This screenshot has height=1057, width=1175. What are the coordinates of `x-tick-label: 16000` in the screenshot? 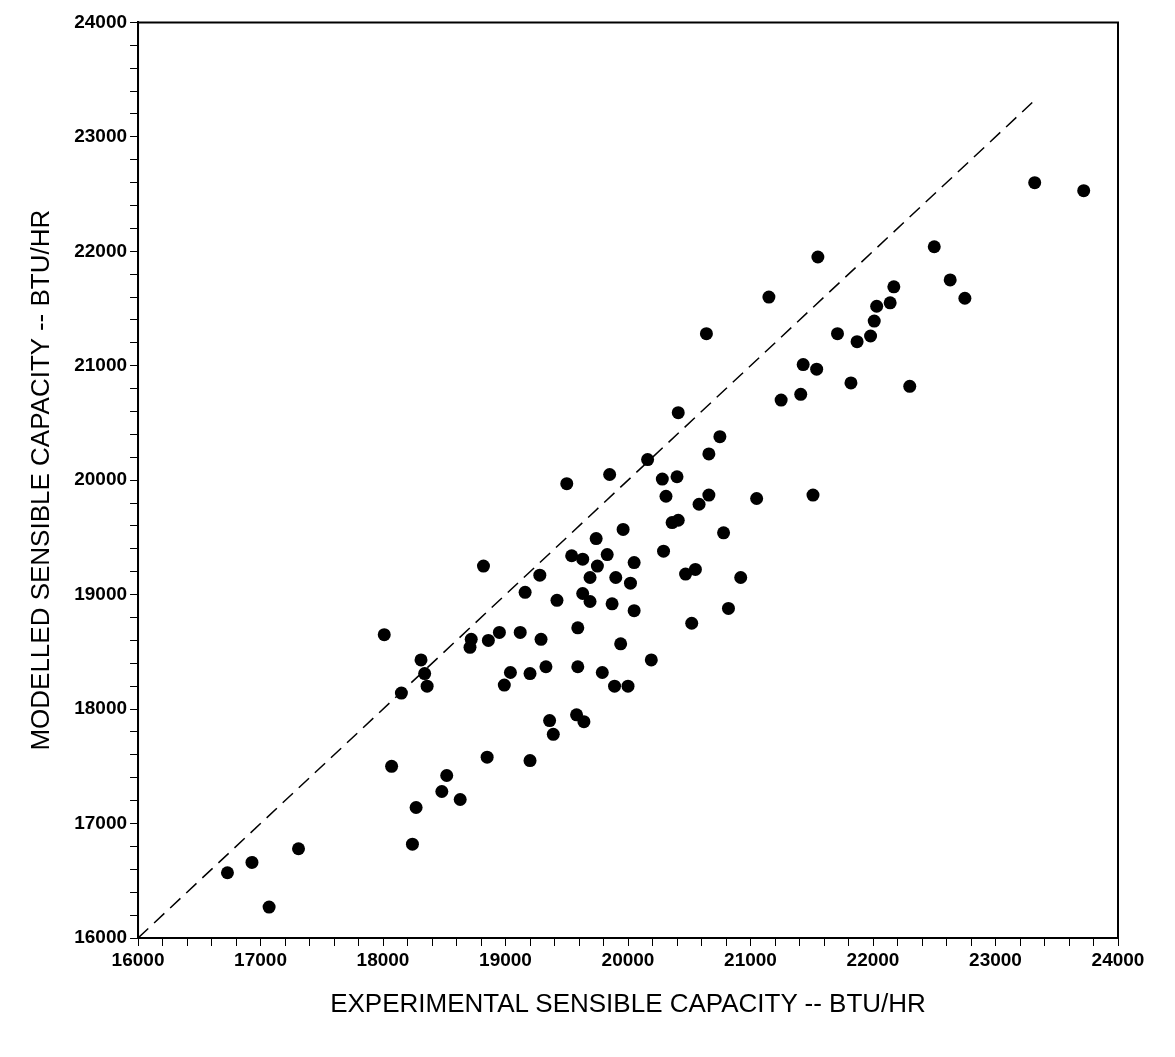 It's located at (138, 959).